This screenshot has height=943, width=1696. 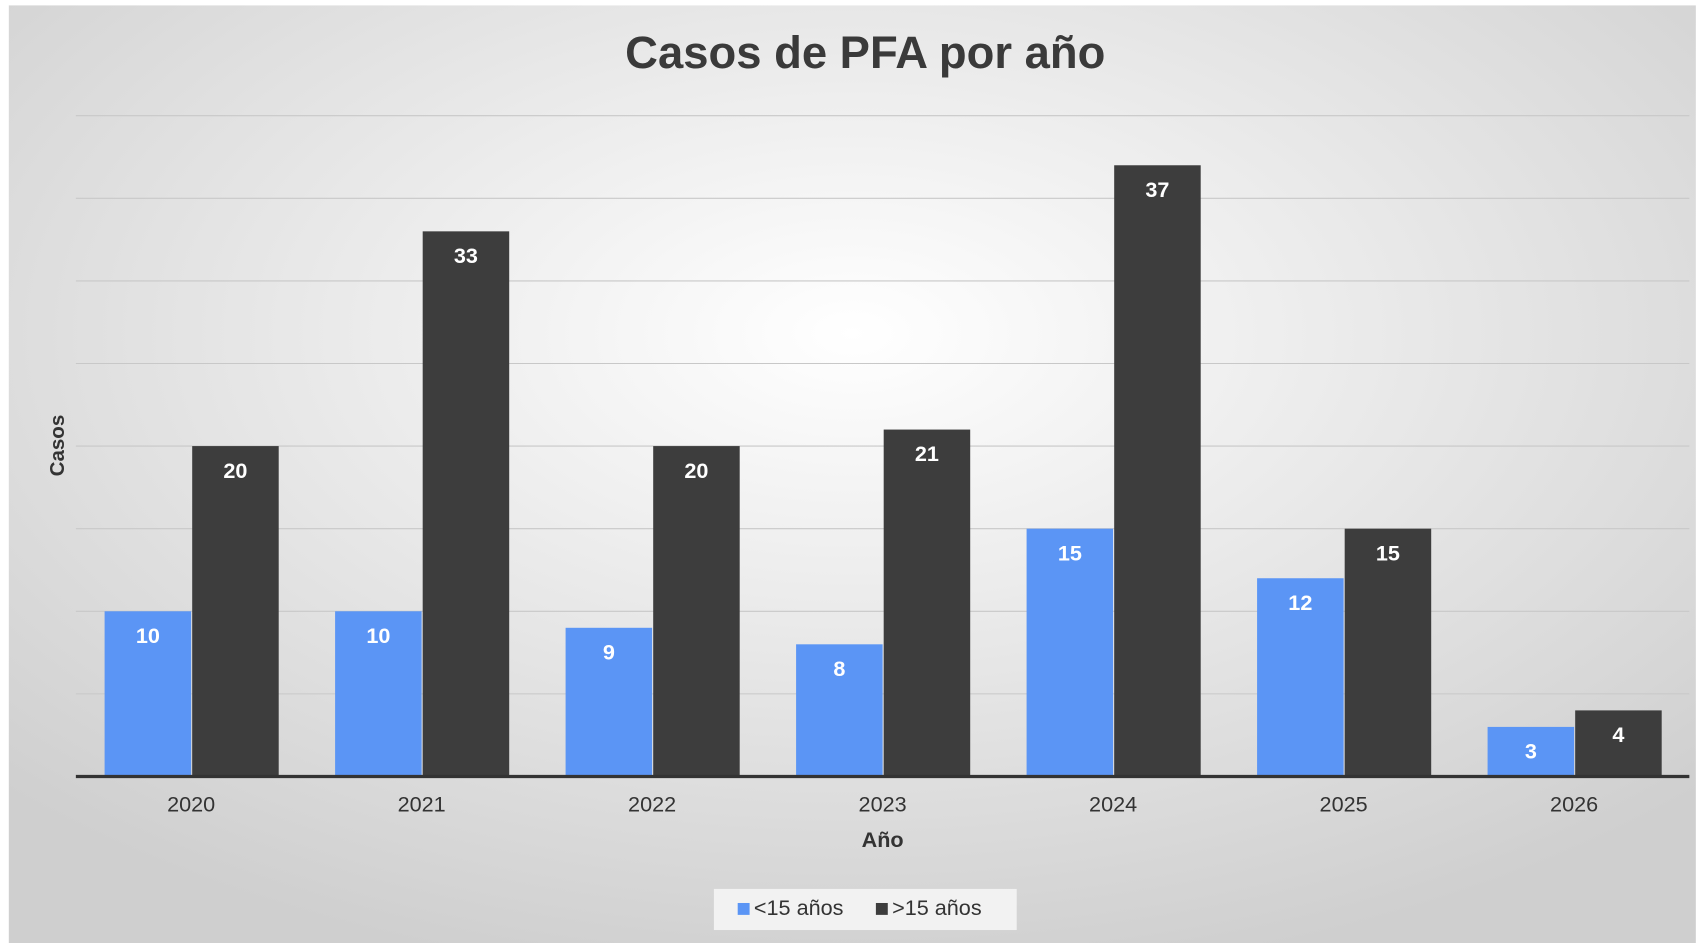 What do you see at coordinates (1618, 734) in the screenshot?
I see `data-label: 4` at bounding box center [1618, 734].